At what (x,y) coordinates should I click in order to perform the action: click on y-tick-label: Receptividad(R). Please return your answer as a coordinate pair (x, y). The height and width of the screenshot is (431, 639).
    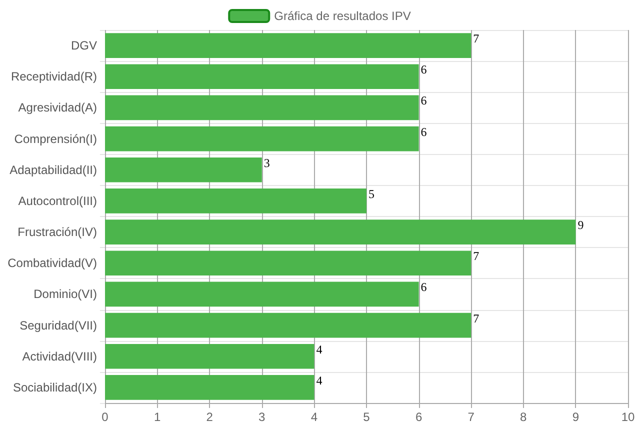
    Looking at the image, I should click on (53, 77).